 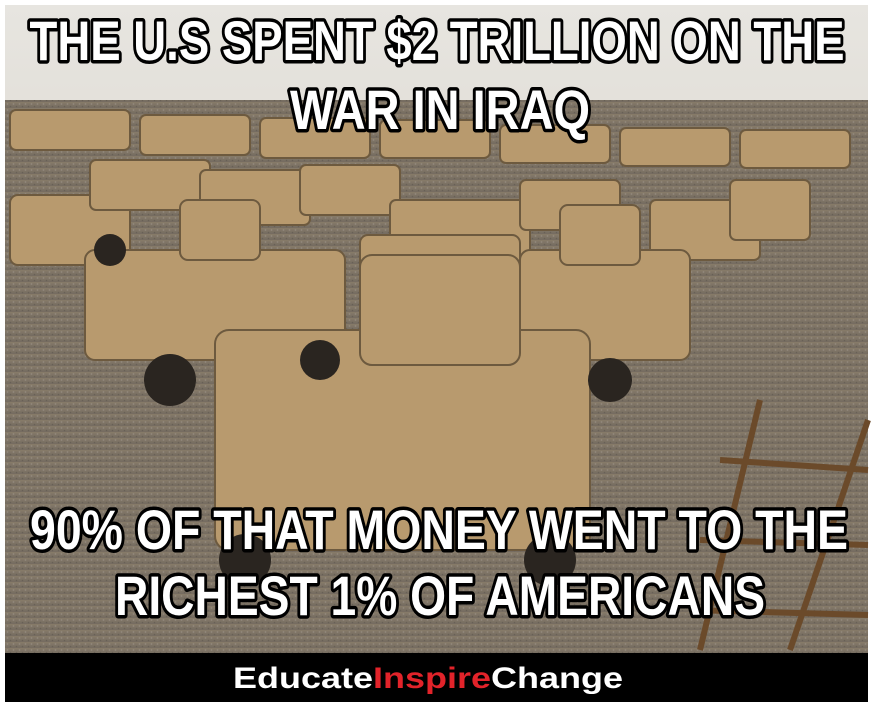 I want to click on footer-brand: Educate Inspire Change, so click(x=428, y=678).